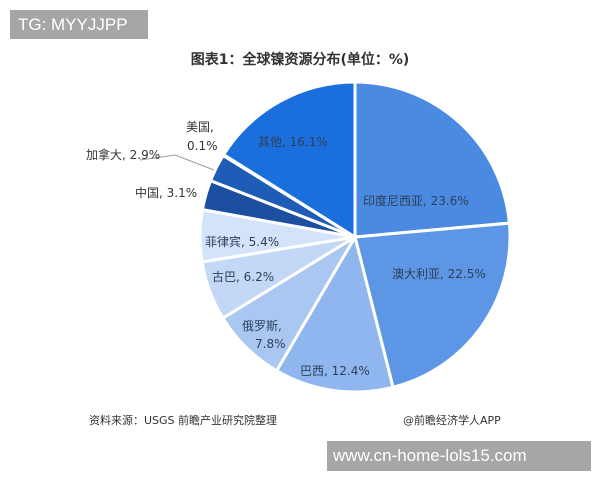 The width and height of the screenshot is (600, 480). I want to click on label-brazil: 巴西, 12.4%, so click(335, 371).